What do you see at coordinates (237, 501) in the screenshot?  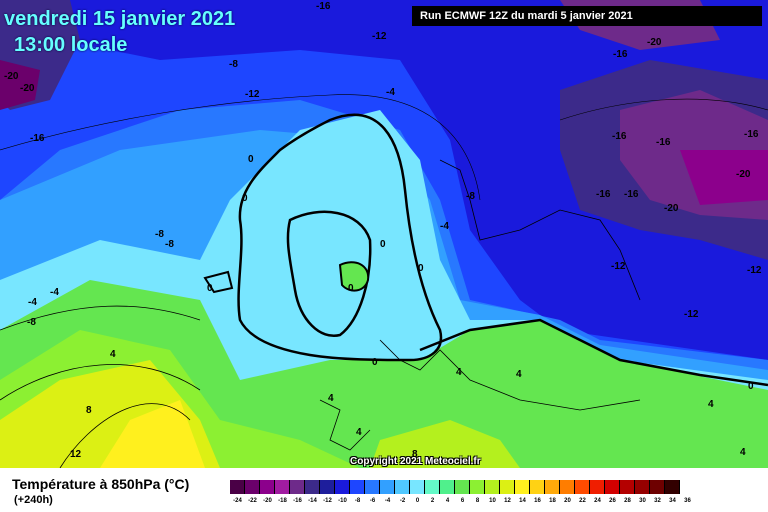 I see `scale-tick-label: -24` at bounding box center [237, 501].